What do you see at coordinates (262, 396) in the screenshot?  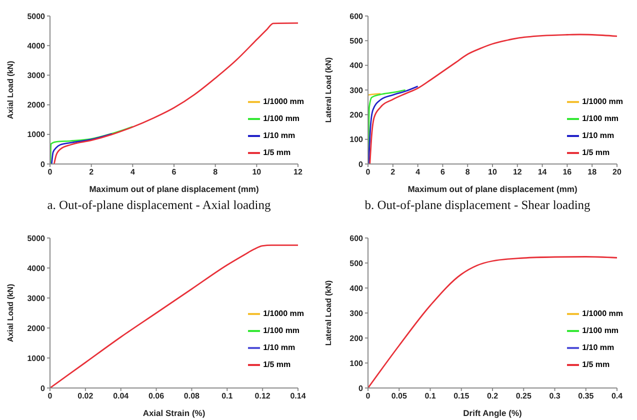 I see `x-tick-label: 0.12` at bounding box center [262, 396].